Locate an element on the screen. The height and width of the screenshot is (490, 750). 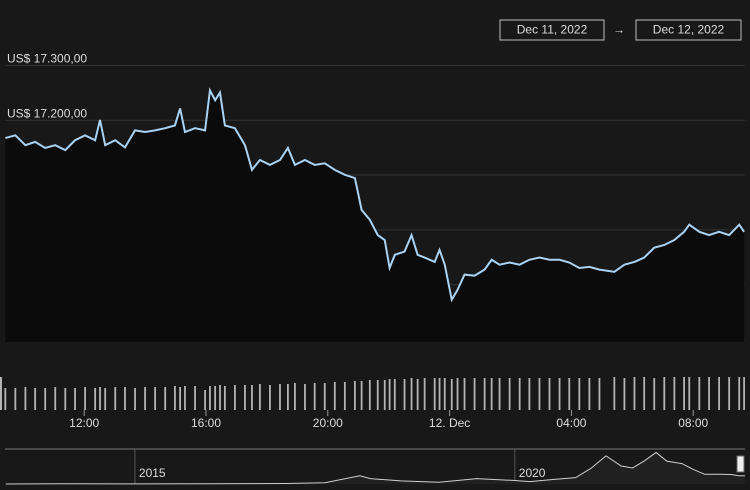
navigator-handle is located at coordinates (740, 464).